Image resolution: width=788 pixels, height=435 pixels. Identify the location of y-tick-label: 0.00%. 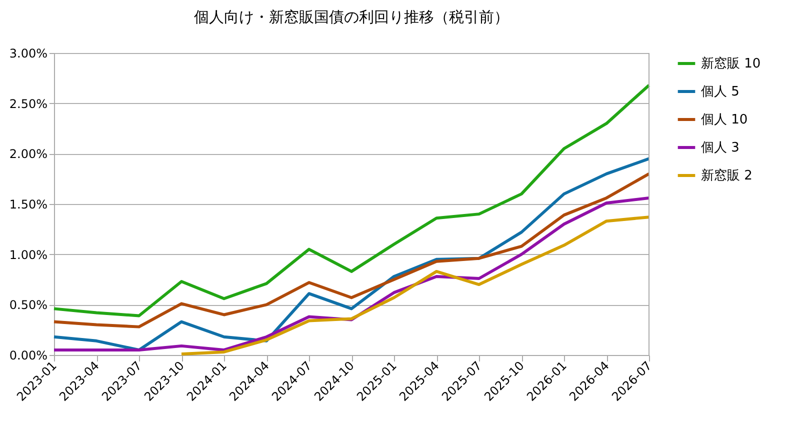
(28, 355).